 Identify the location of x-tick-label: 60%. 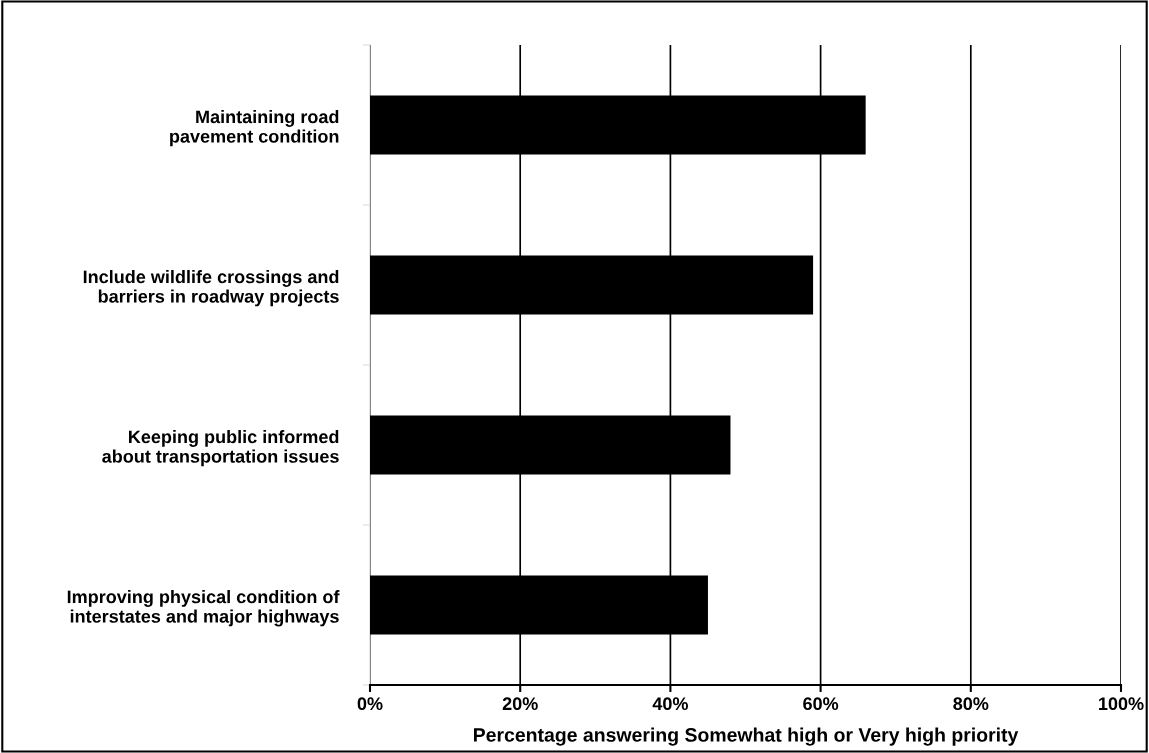
(821, 704).